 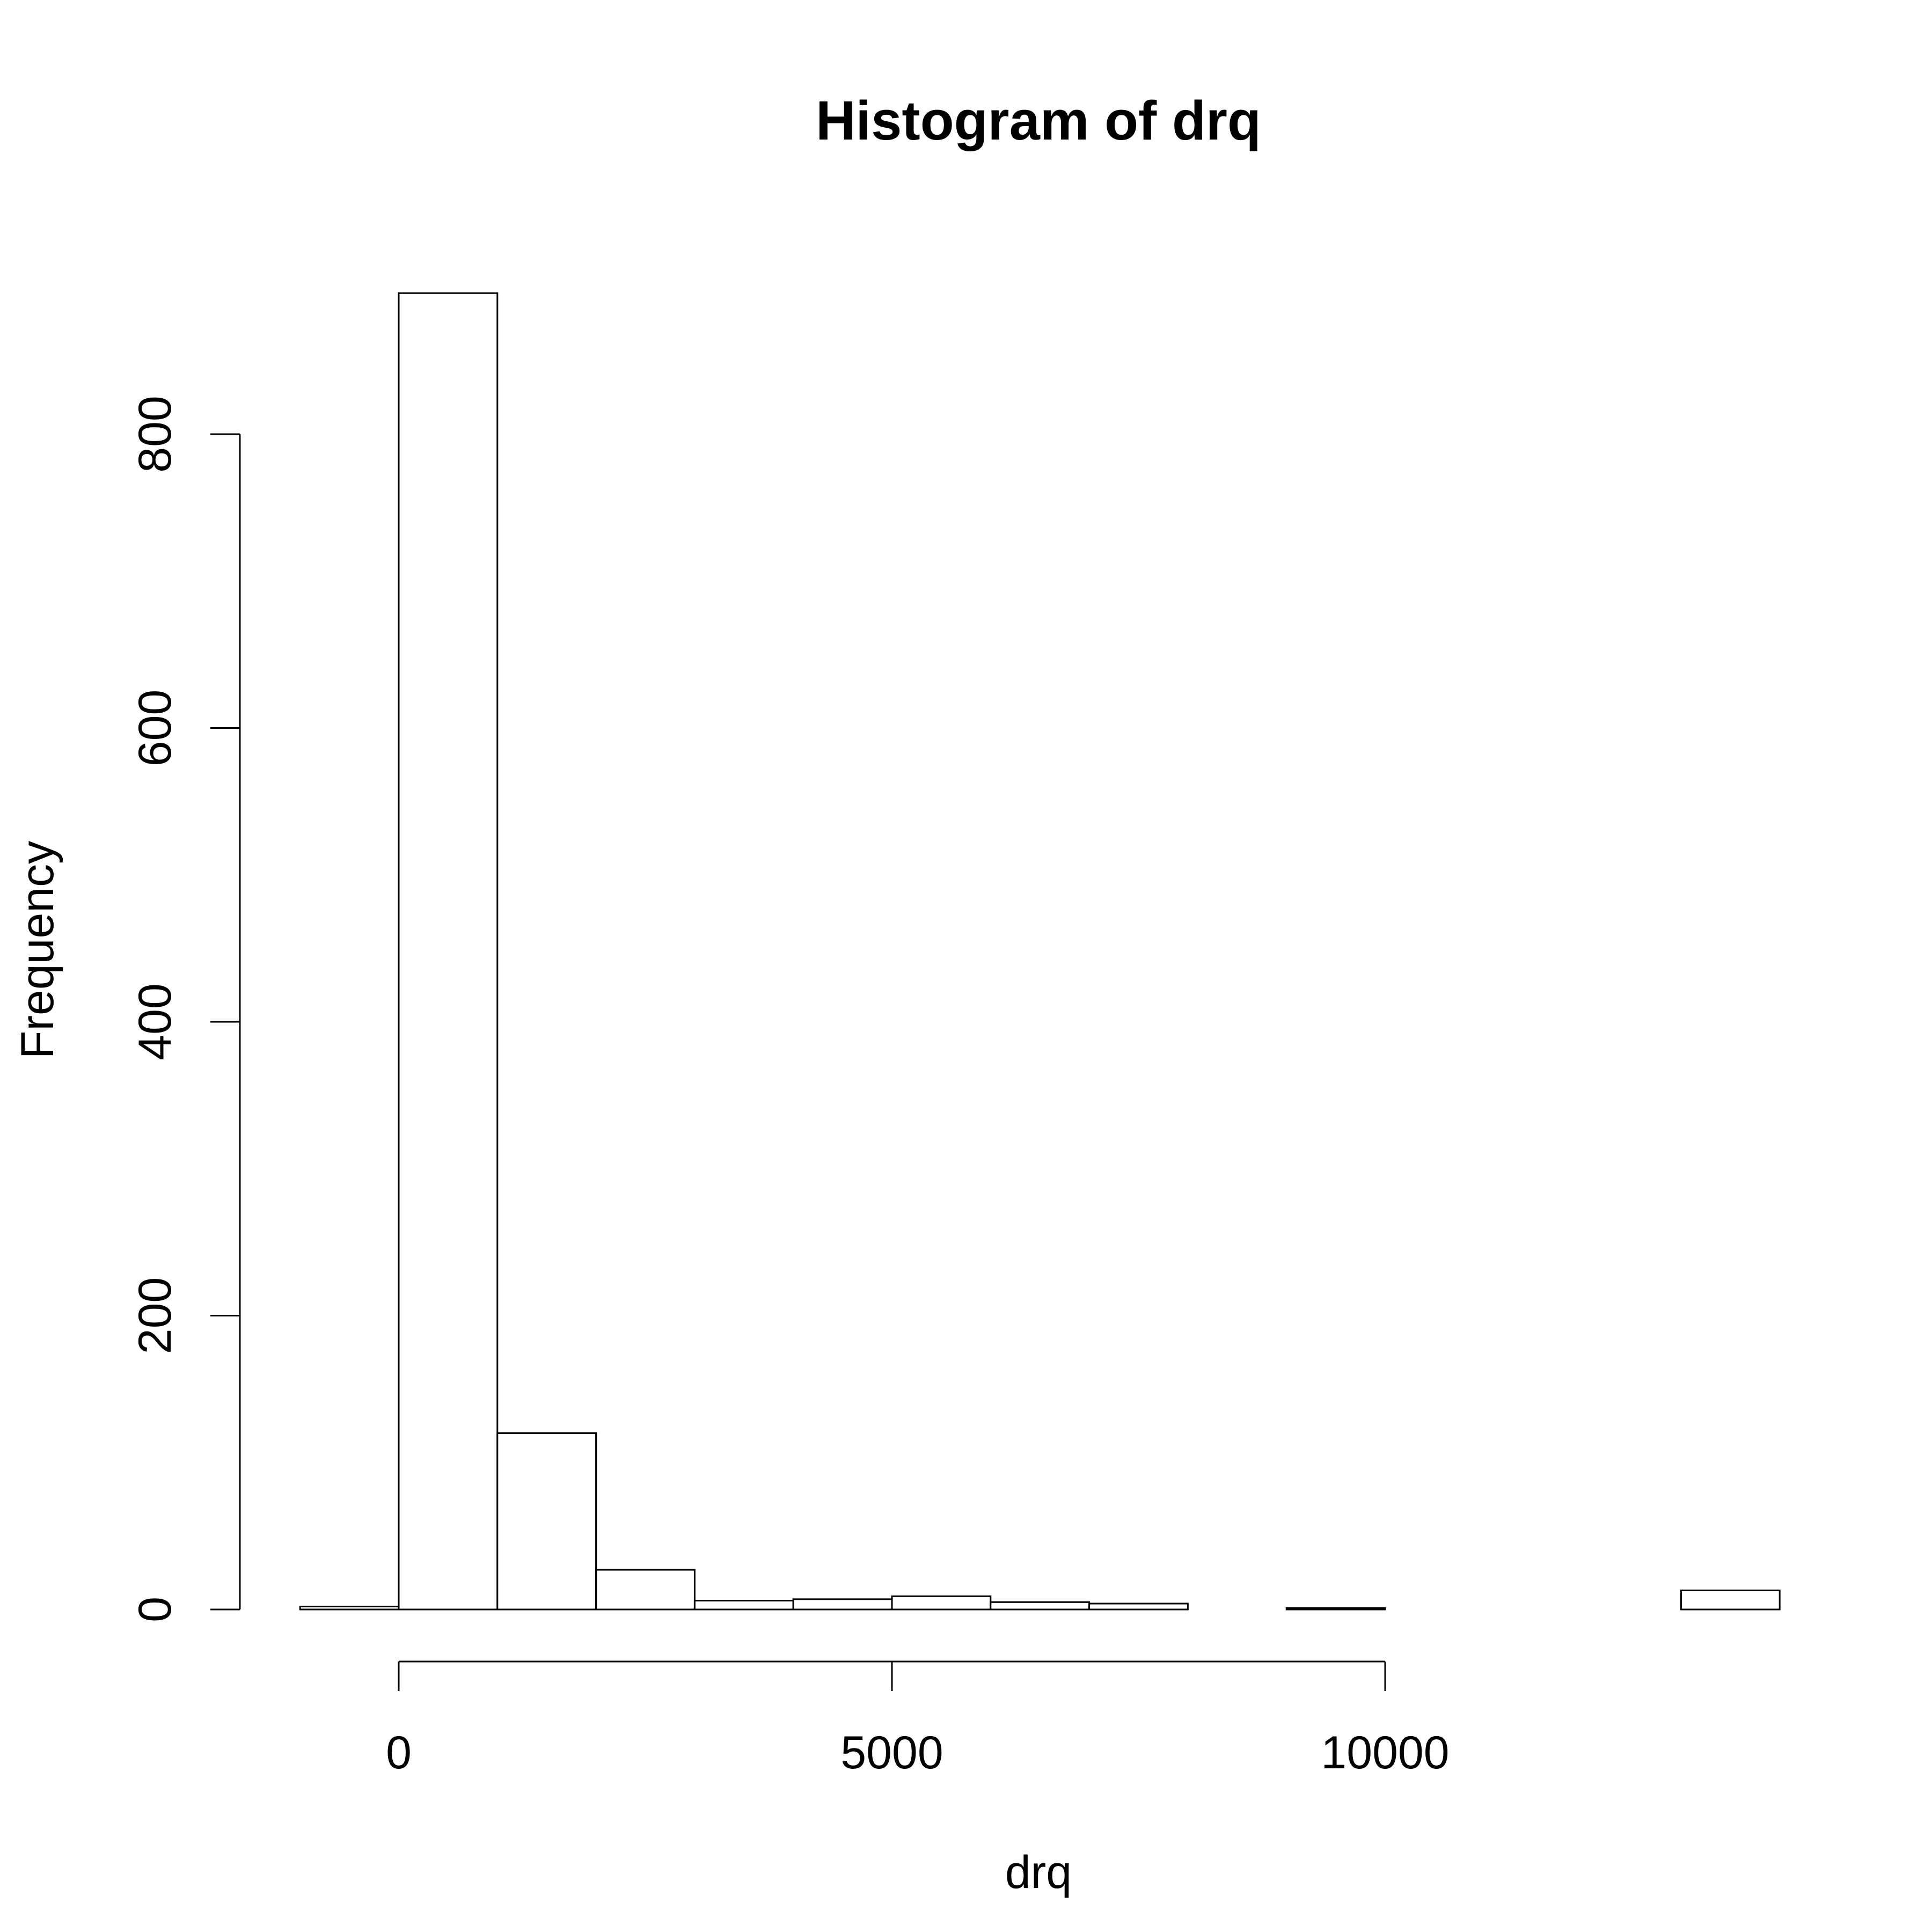 I want to click on x-axis-label: drq, so click(x=1038, y=1872).